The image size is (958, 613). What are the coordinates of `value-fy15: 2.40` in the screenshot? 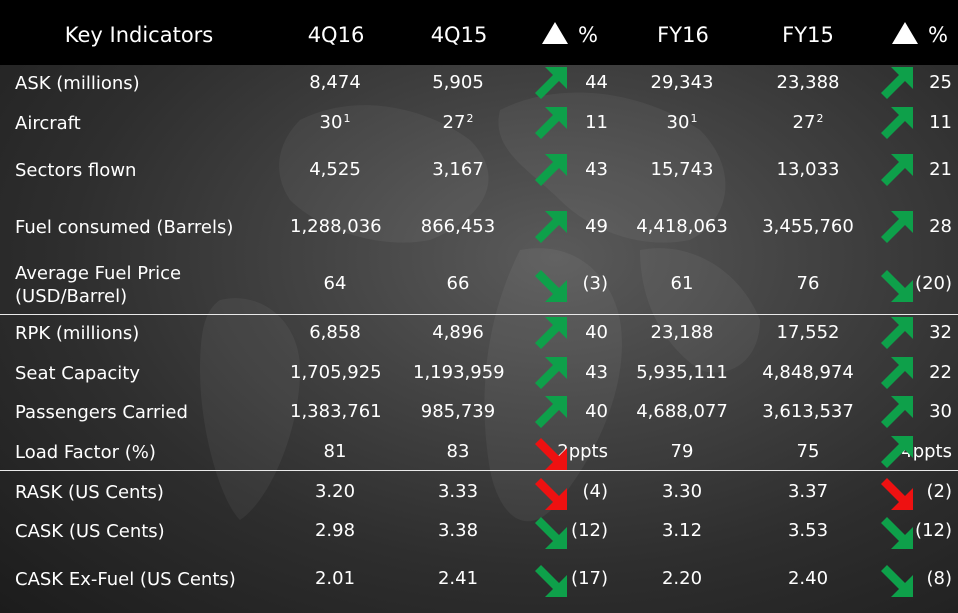 It's located at (808, 578).